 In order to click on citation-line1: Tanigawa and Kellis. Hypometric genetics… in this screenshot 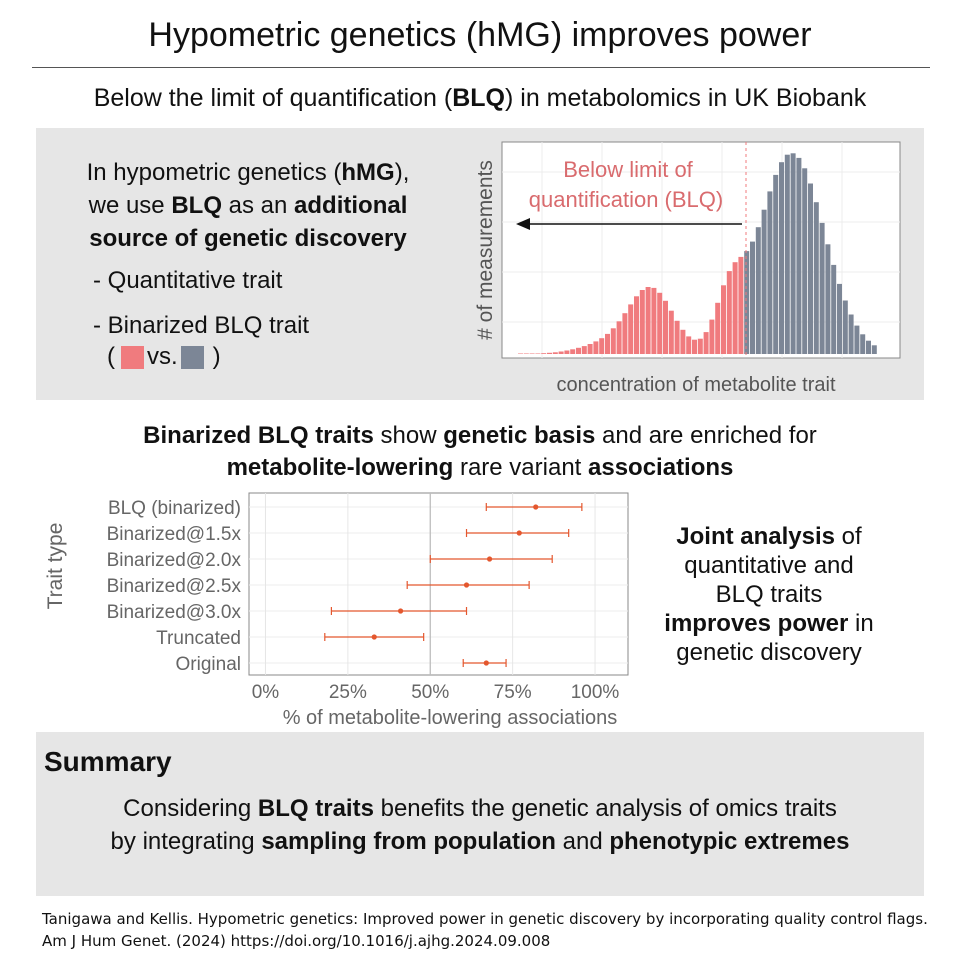, I will do `click(485, 919)`.